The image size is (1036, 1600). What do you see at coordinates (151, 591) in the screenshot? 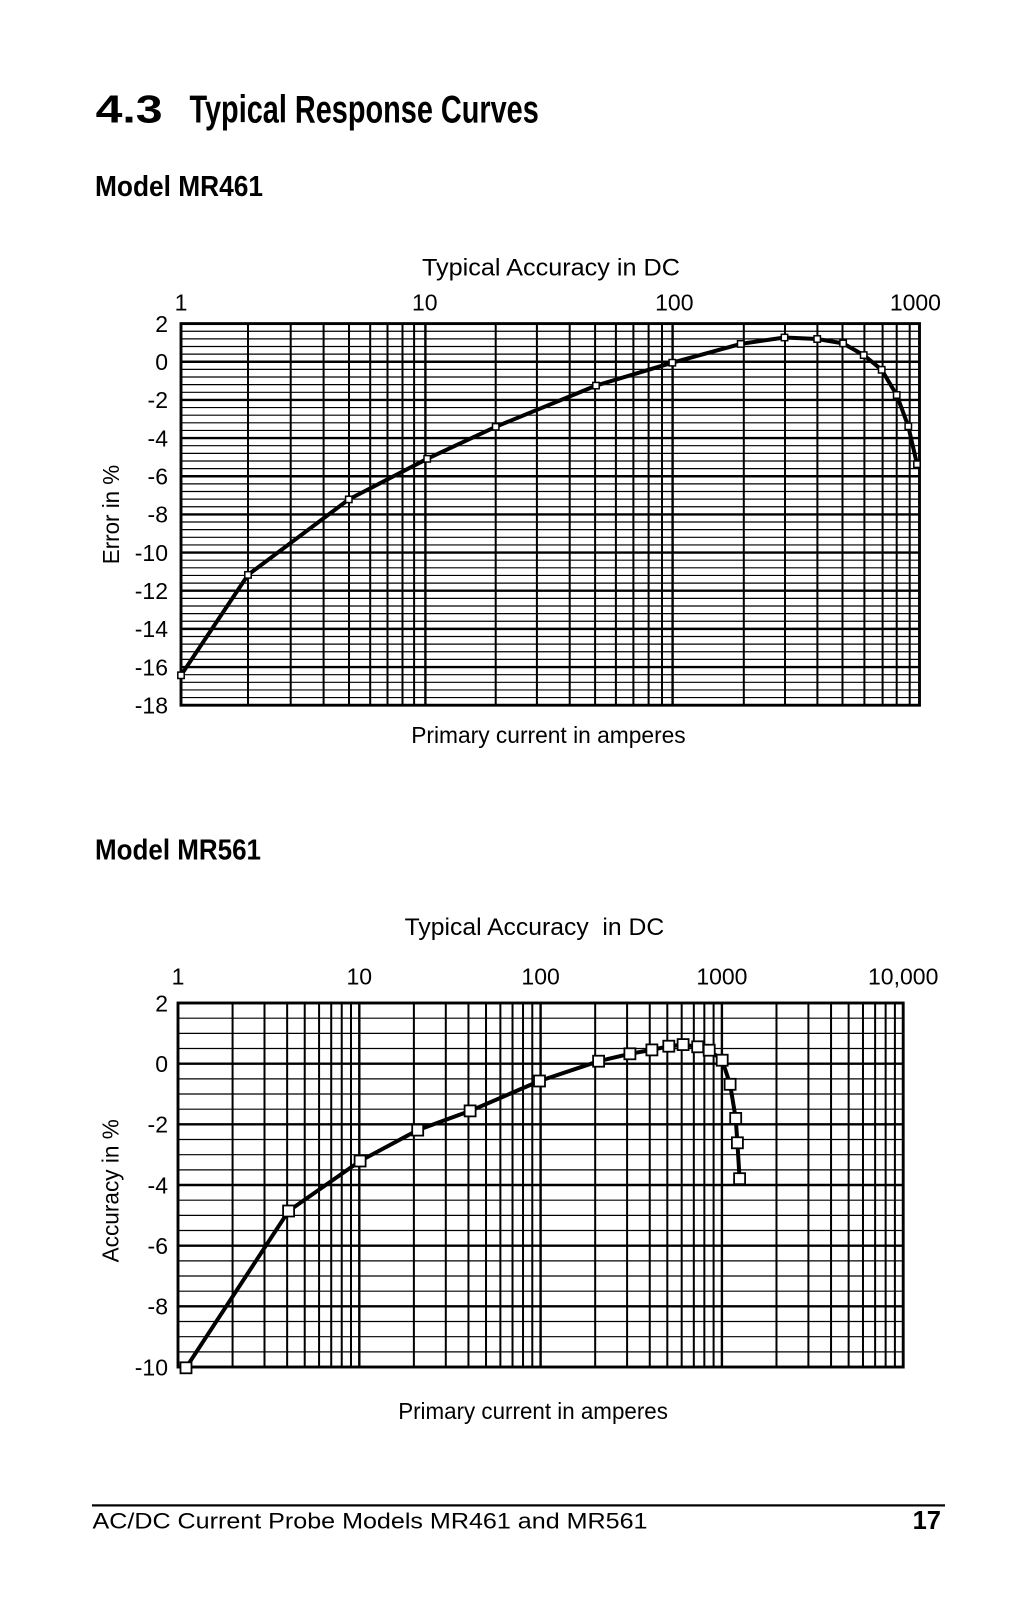
I see `svg-text: -12` at bounding box center [151, 591].